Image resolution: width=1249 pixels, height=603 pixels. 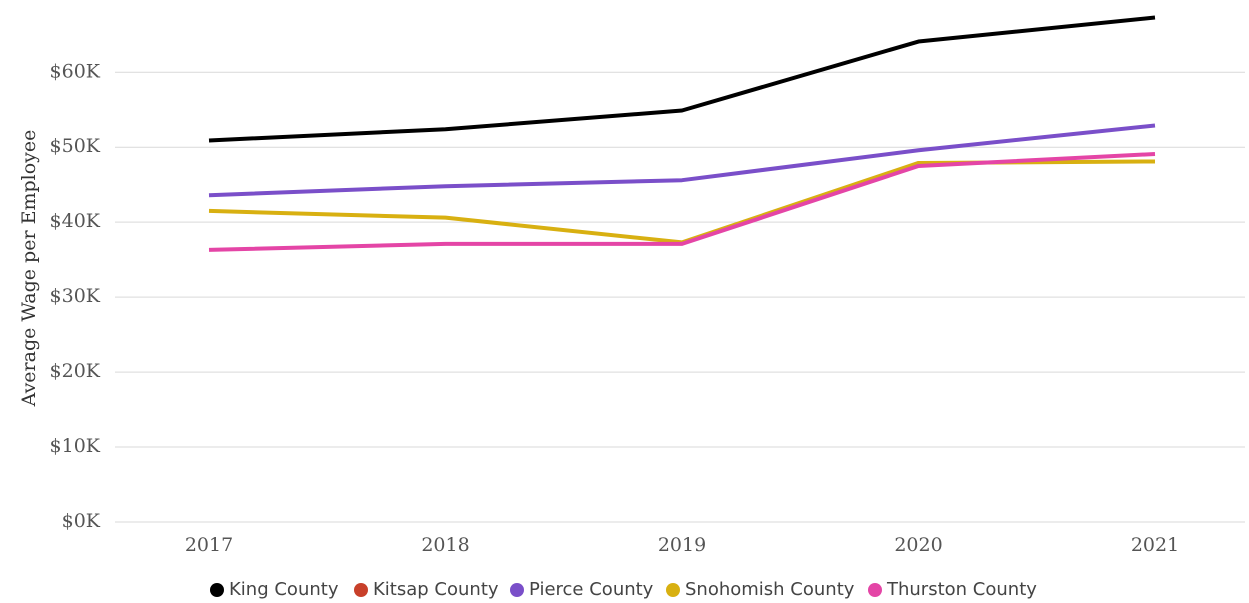 What do you see at coordinates (75, 146) in the screenshot?
I see `y-tick-label: $50K` at bounding box center [75, 146].